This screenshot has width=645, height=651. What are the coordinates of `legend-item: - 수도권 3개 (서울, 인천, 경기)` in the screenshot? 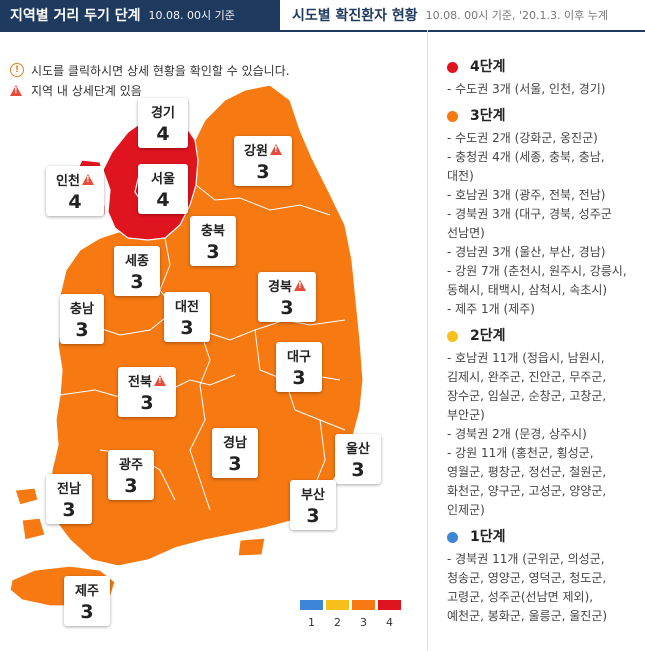 It's located at (526, 89).